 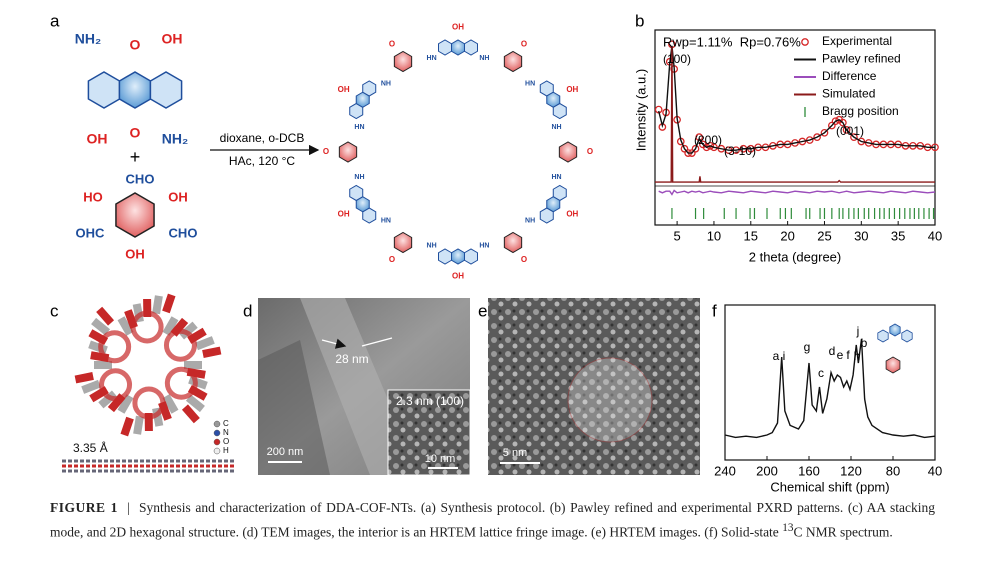 I want to click on peak-label: e, so click(x=840, y=355).